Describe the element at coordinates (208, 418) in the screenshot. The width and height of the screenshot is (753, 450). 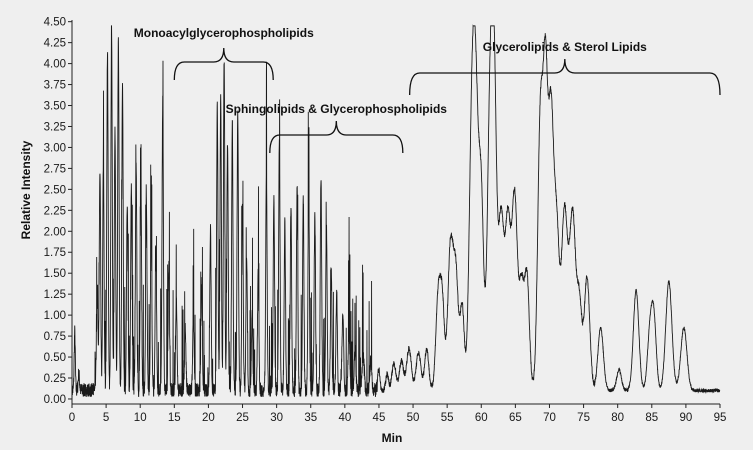
I see `x-tick-label: 20` at that location.